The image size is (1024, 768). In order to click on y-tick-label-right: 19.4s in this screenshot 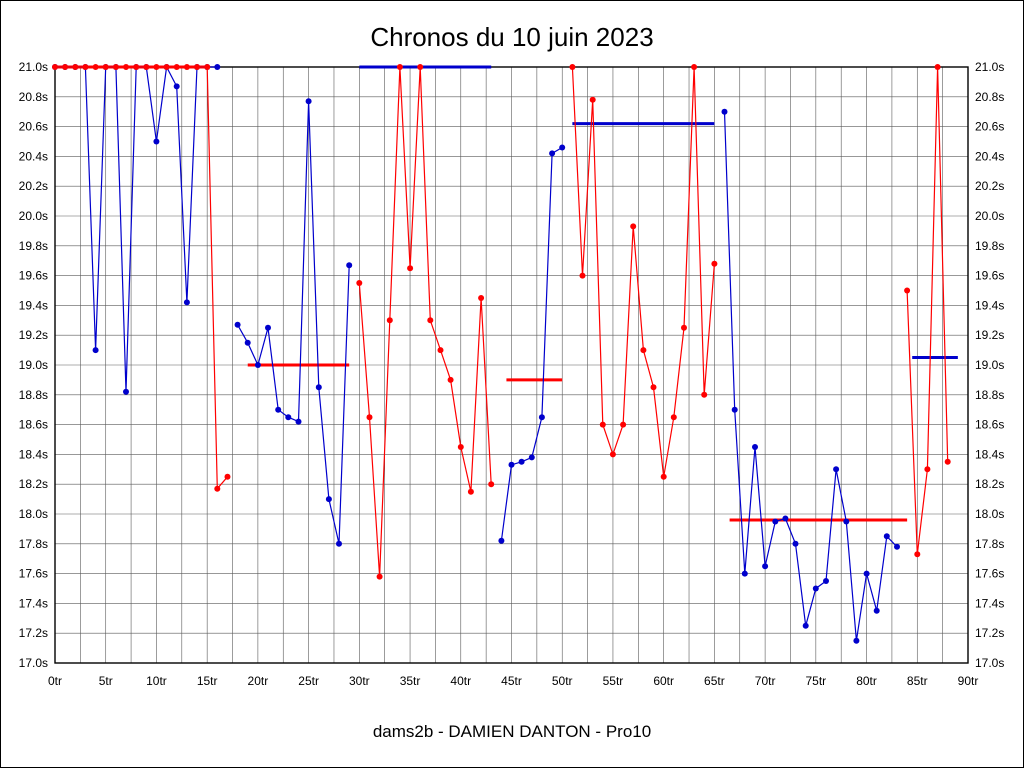, I will do `click(989, 305)`.